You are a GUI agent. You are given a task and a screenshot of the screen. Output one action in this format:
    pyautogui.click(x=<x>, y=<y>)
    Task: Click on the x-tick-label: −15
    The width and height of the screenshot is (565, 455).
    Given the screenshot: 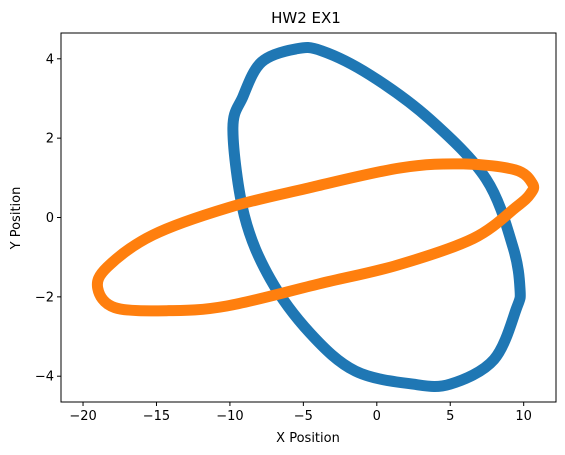 What is the action you would take?
    pyautogui.click(x=156, y=416)
    